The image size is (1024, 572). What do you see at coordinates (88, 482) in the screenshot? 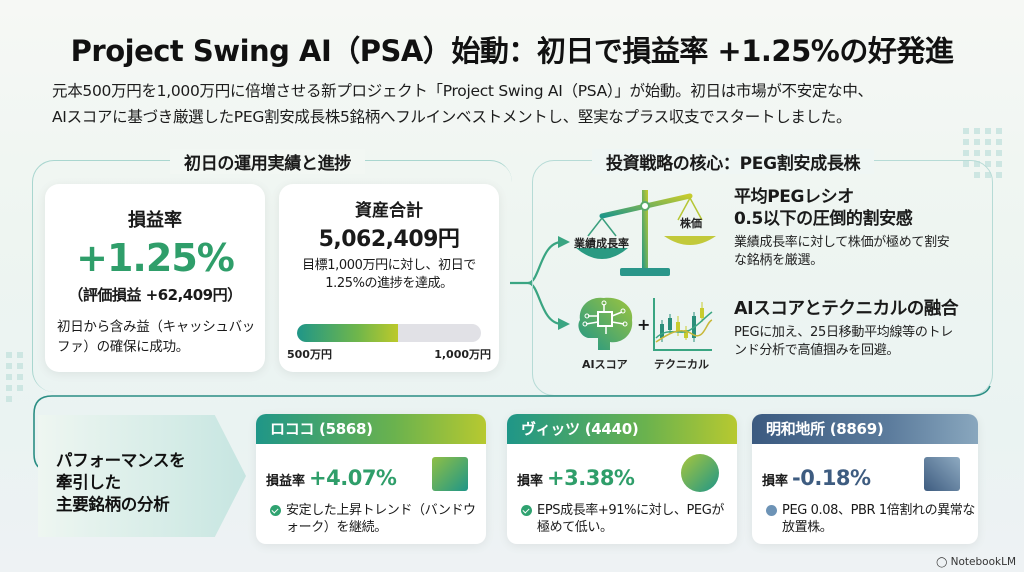
I see `stocks-heading-line-2: 牽引した` at bounding box center [88, 482].